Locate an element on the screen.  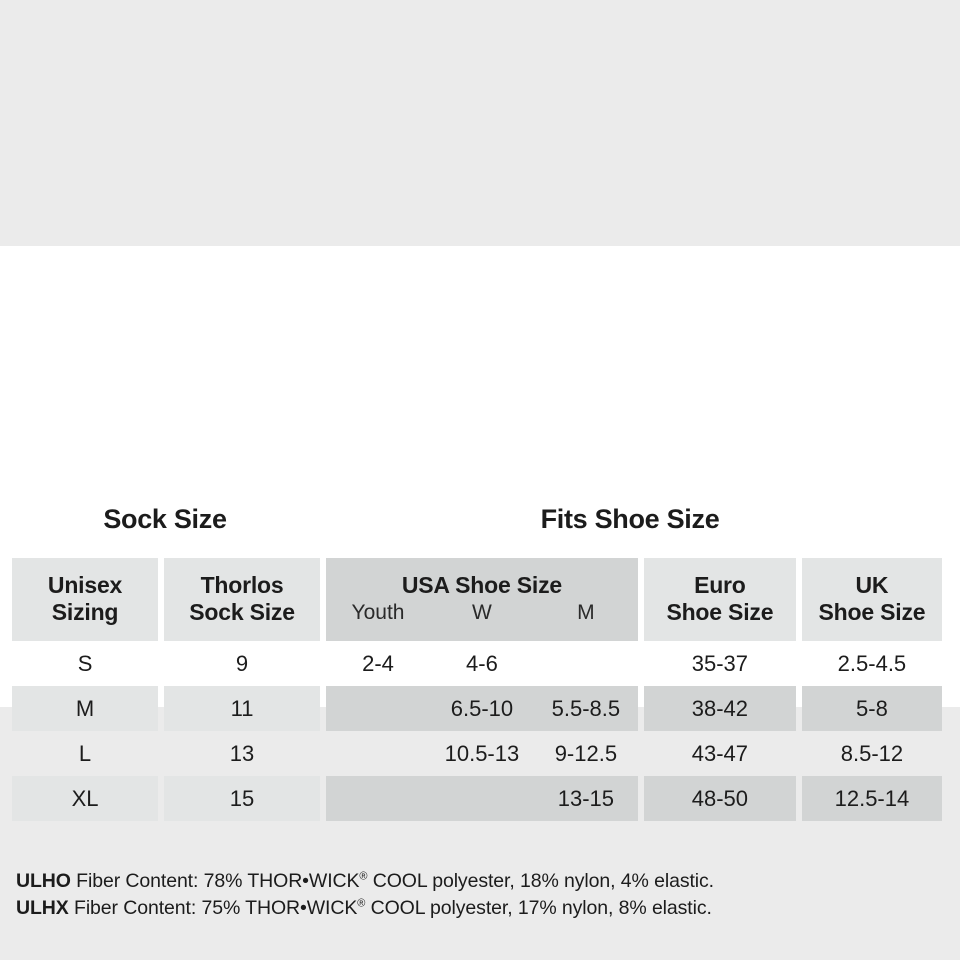
header-thorlos-line1: Thorlos is located at coordinates (242, 584).